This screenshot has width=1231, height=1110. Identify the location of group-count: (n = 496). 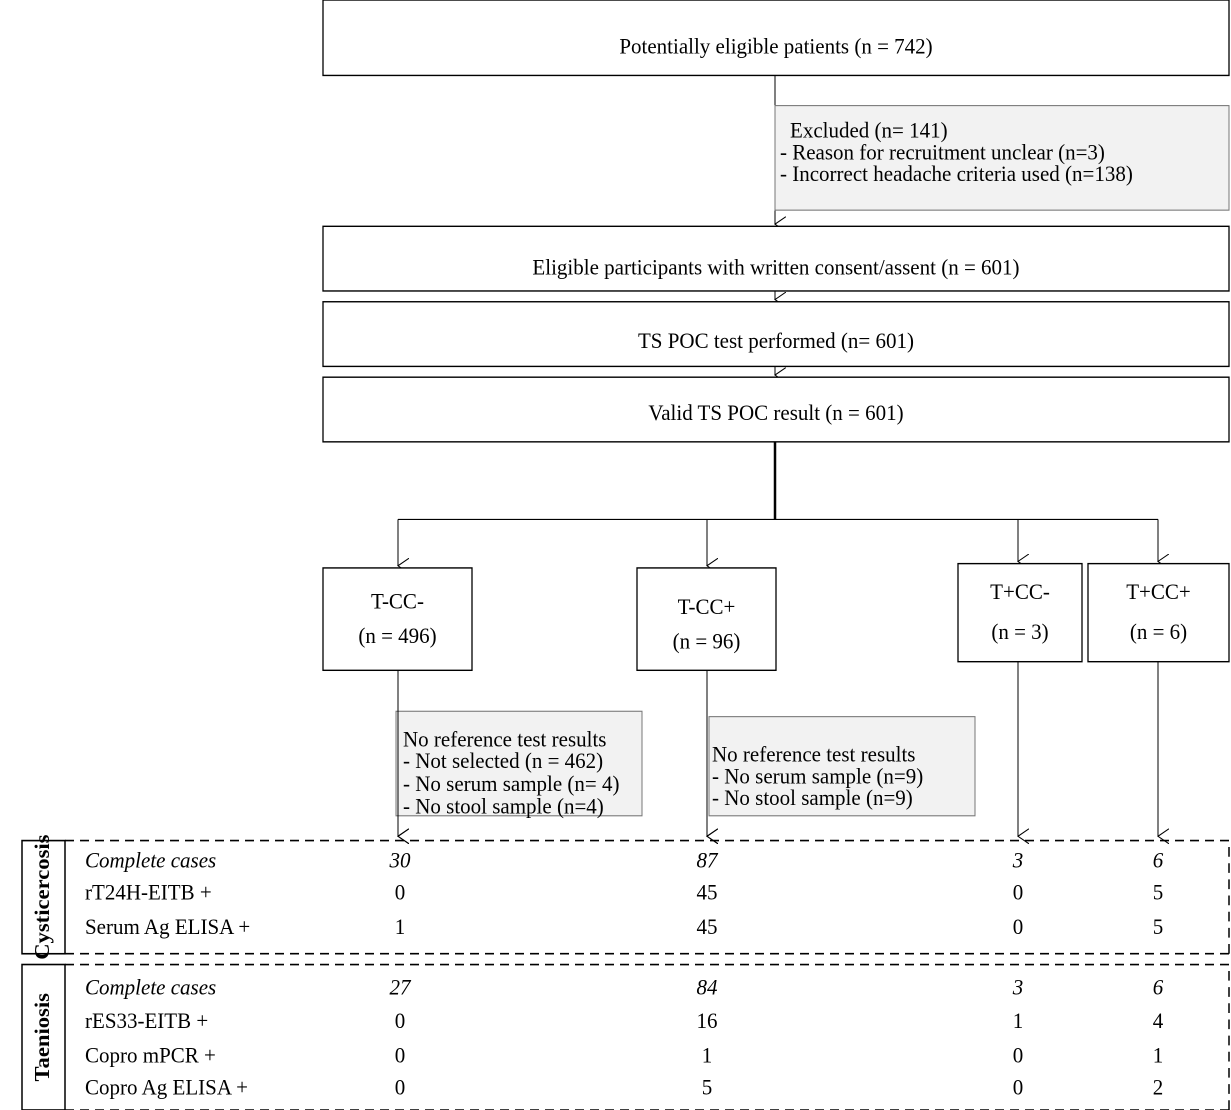
(397, 635).